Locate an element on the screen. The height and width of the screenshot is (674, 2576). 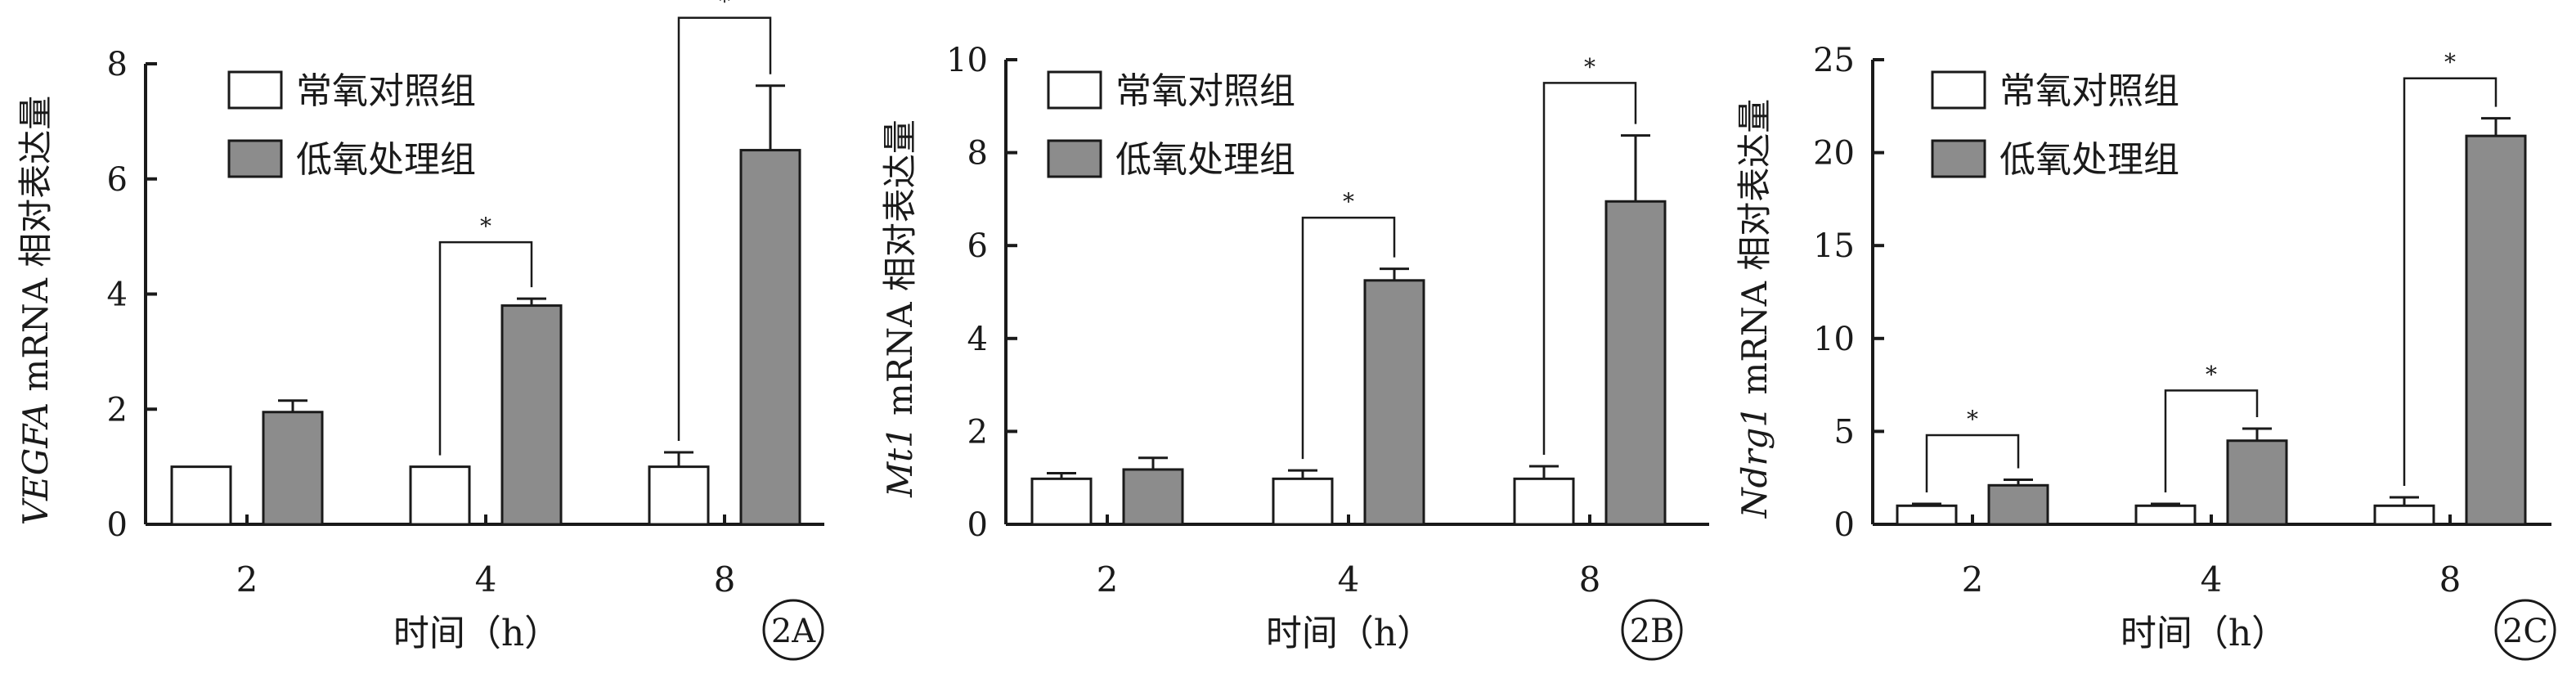
panel-label: 2B is located at coordinates (1653, 631).